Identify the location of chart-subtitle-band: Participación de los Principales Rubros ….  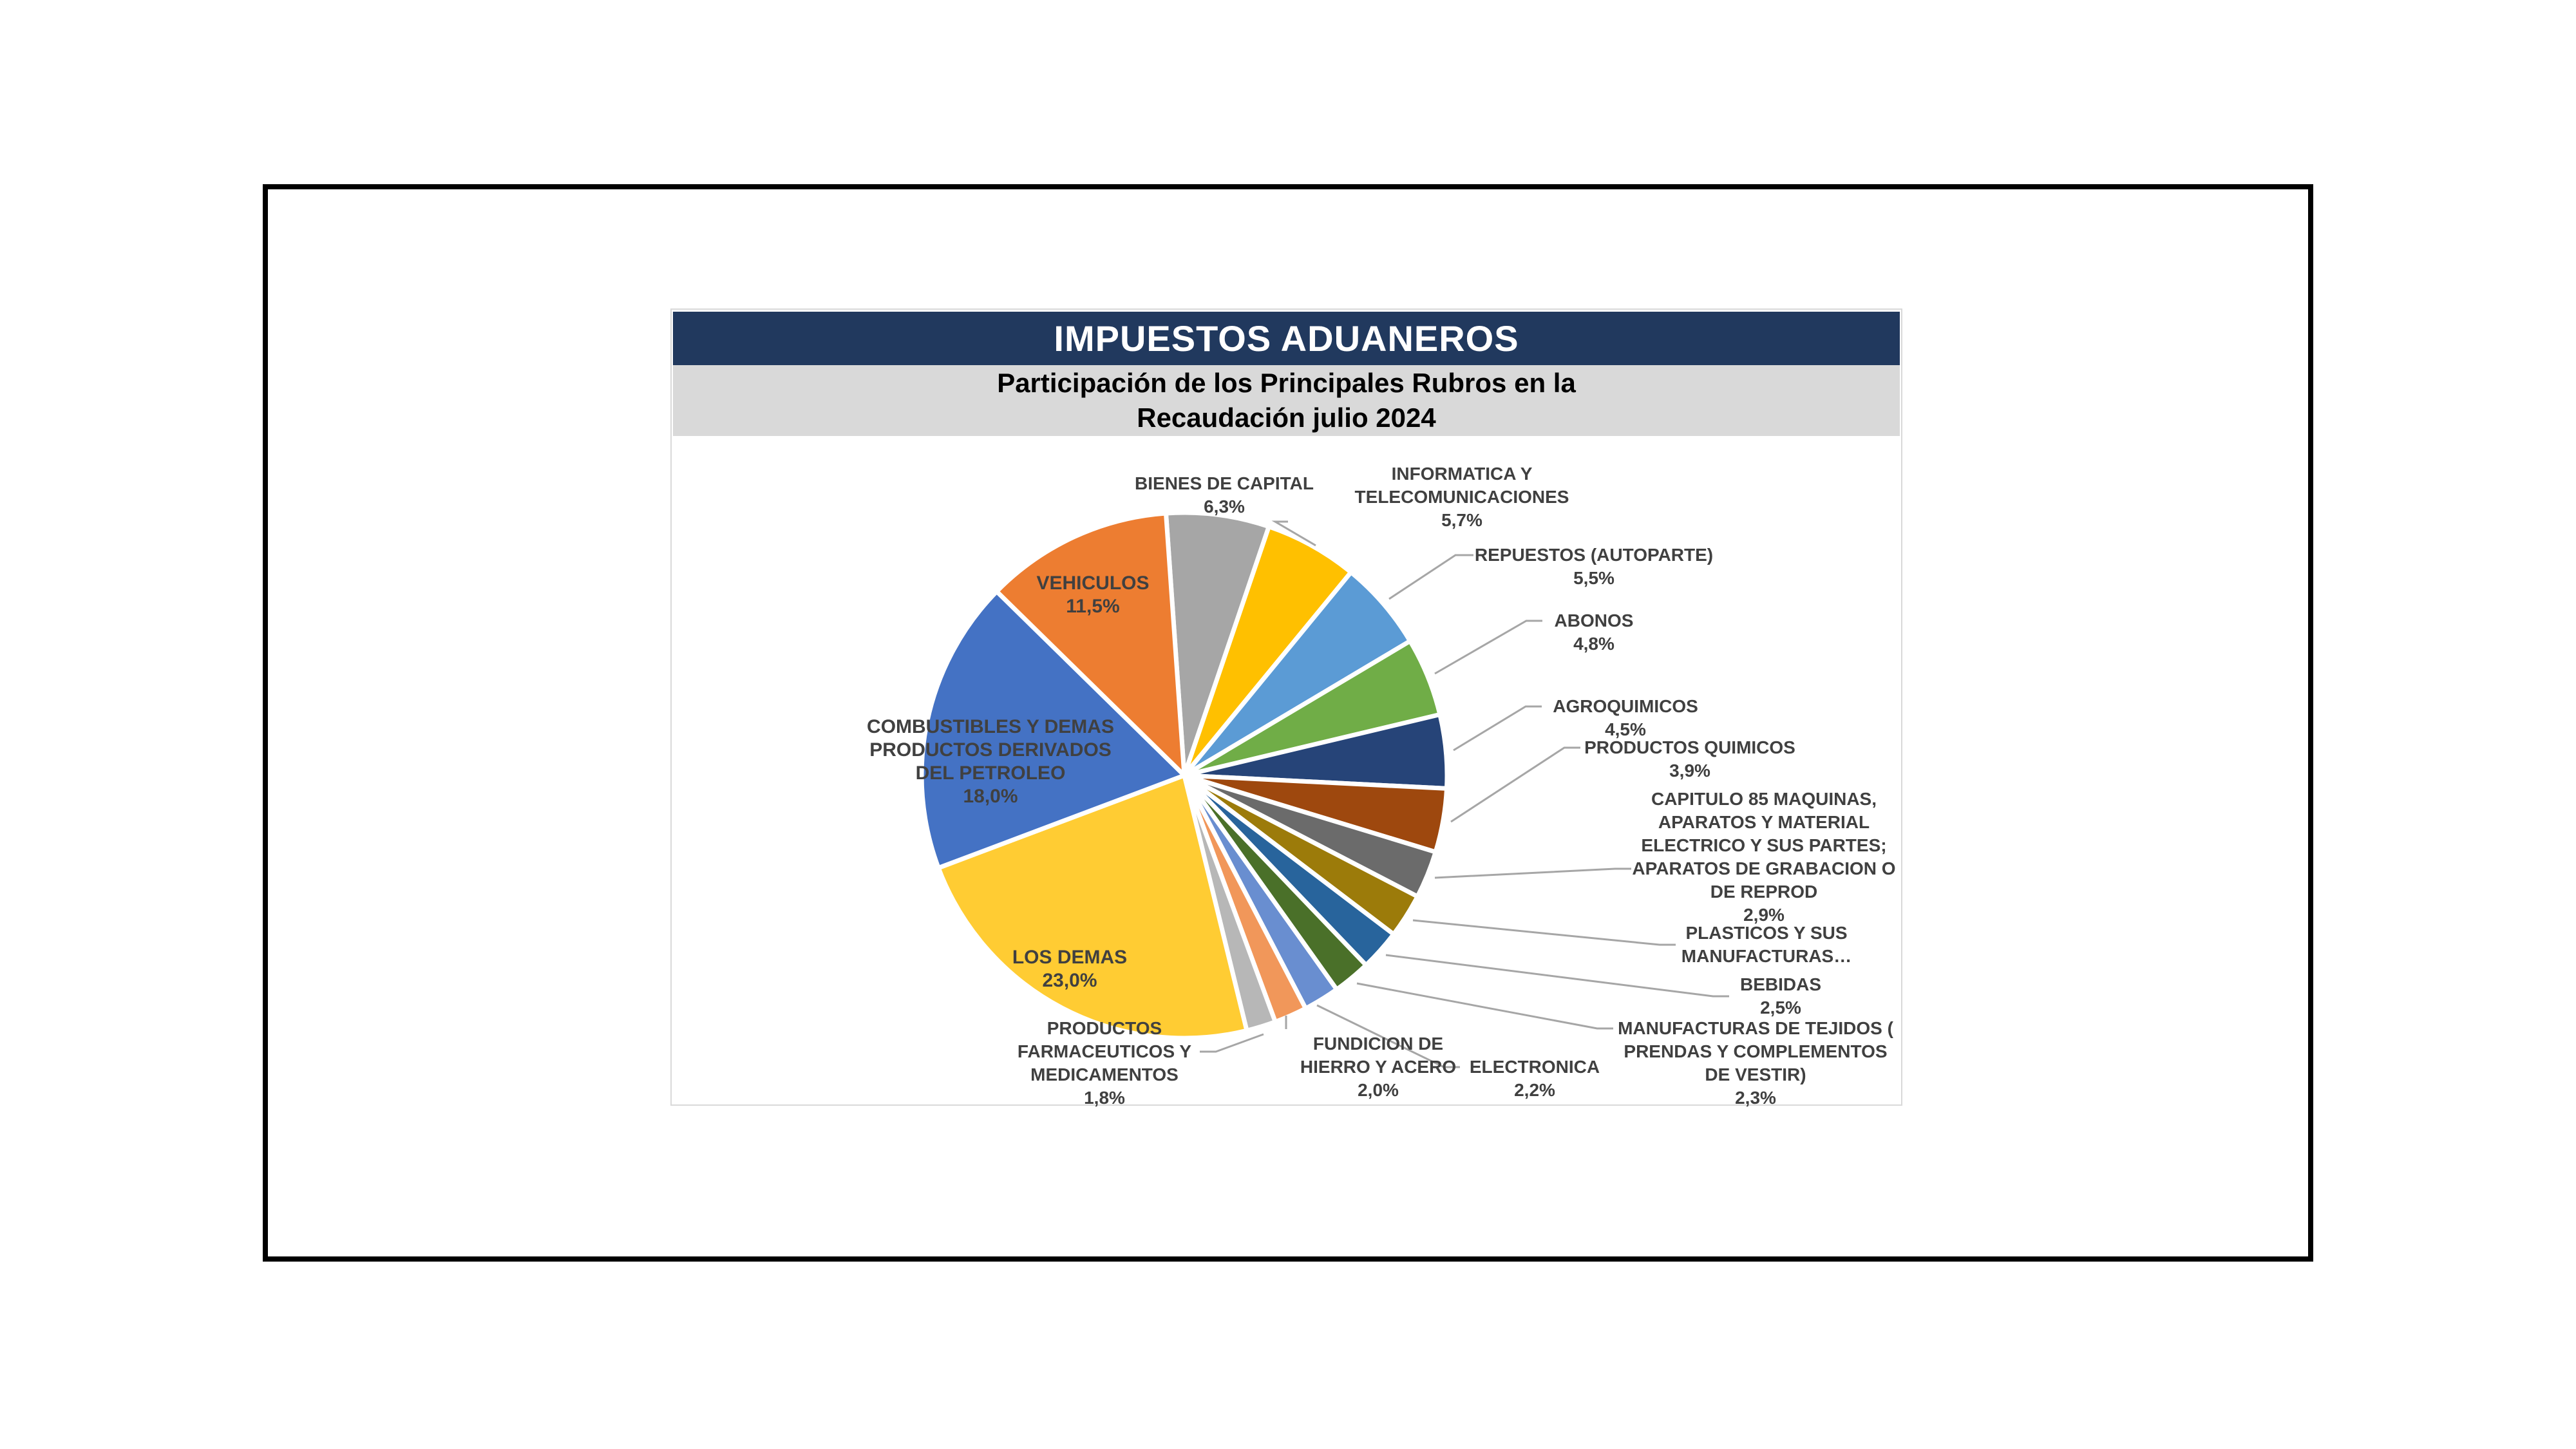
(1287, 400).